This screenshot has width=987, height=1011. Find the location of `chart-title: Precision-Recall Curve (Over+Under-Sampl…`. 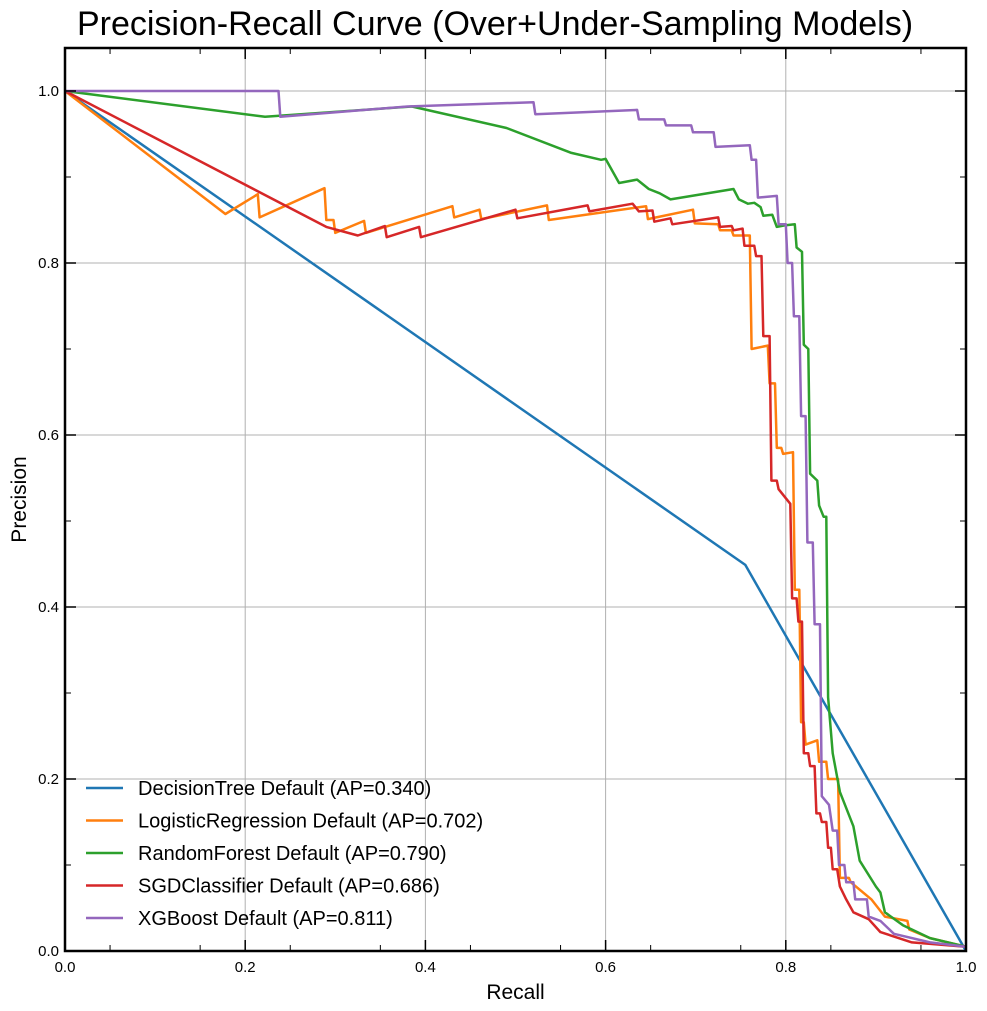

chart-title: Precision-Recall Curve (Over+Under-Sampl… is located at coordinates (495, 24).